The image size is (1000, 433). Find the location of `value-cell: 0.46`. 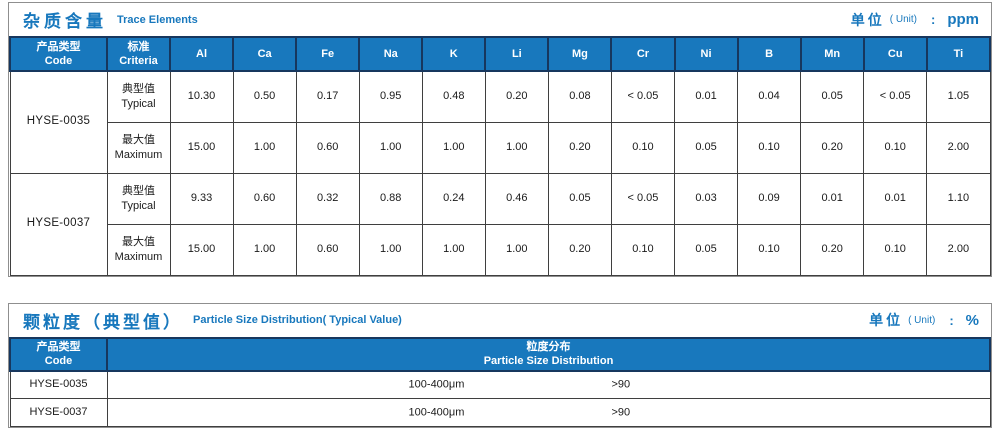

value-cell: 0.46 is located at coordinates (516, 198).